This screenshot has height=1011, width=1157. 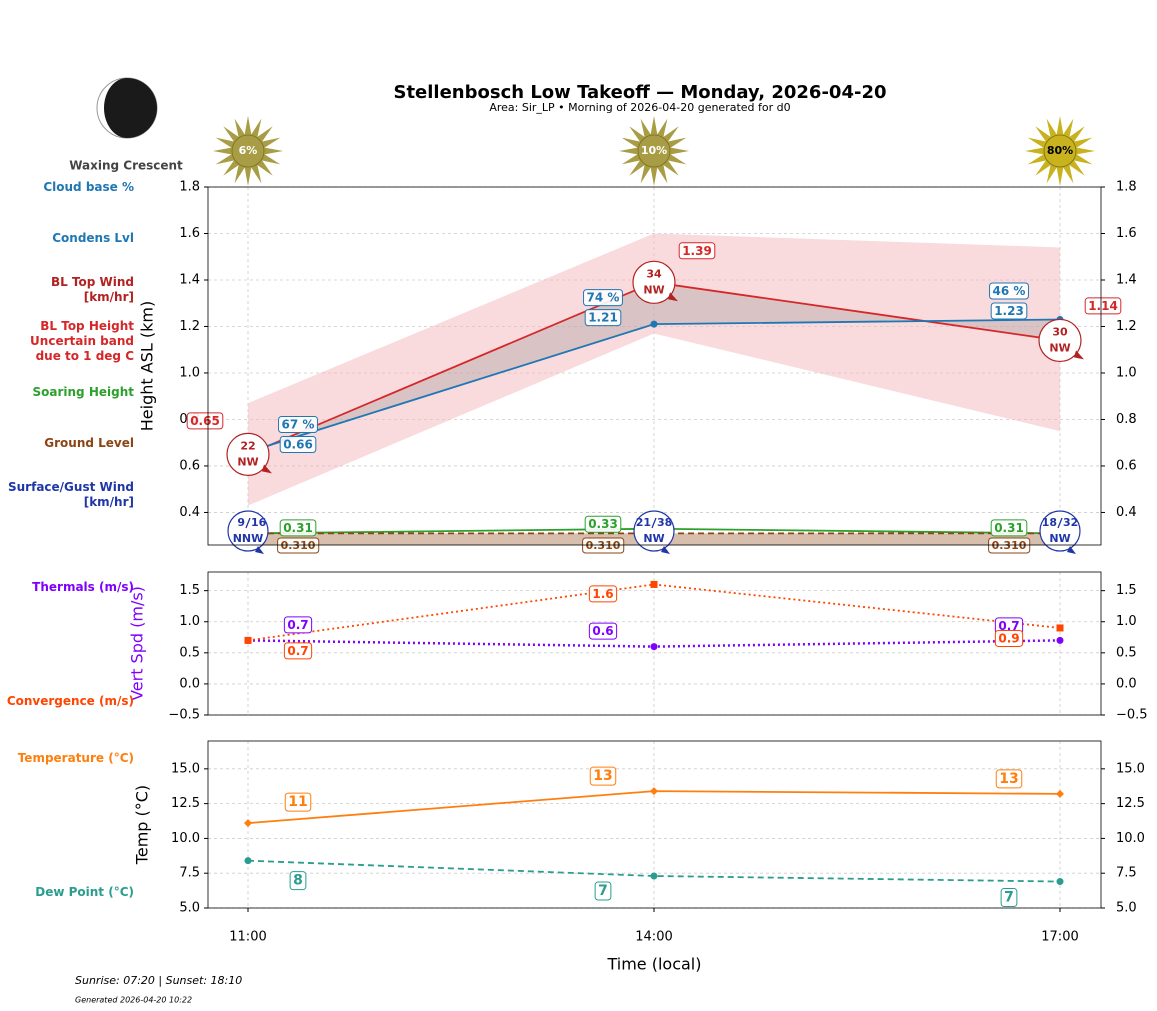 I want to click on legend-entry: Dew Point (°C), so click(x=84, y=892).